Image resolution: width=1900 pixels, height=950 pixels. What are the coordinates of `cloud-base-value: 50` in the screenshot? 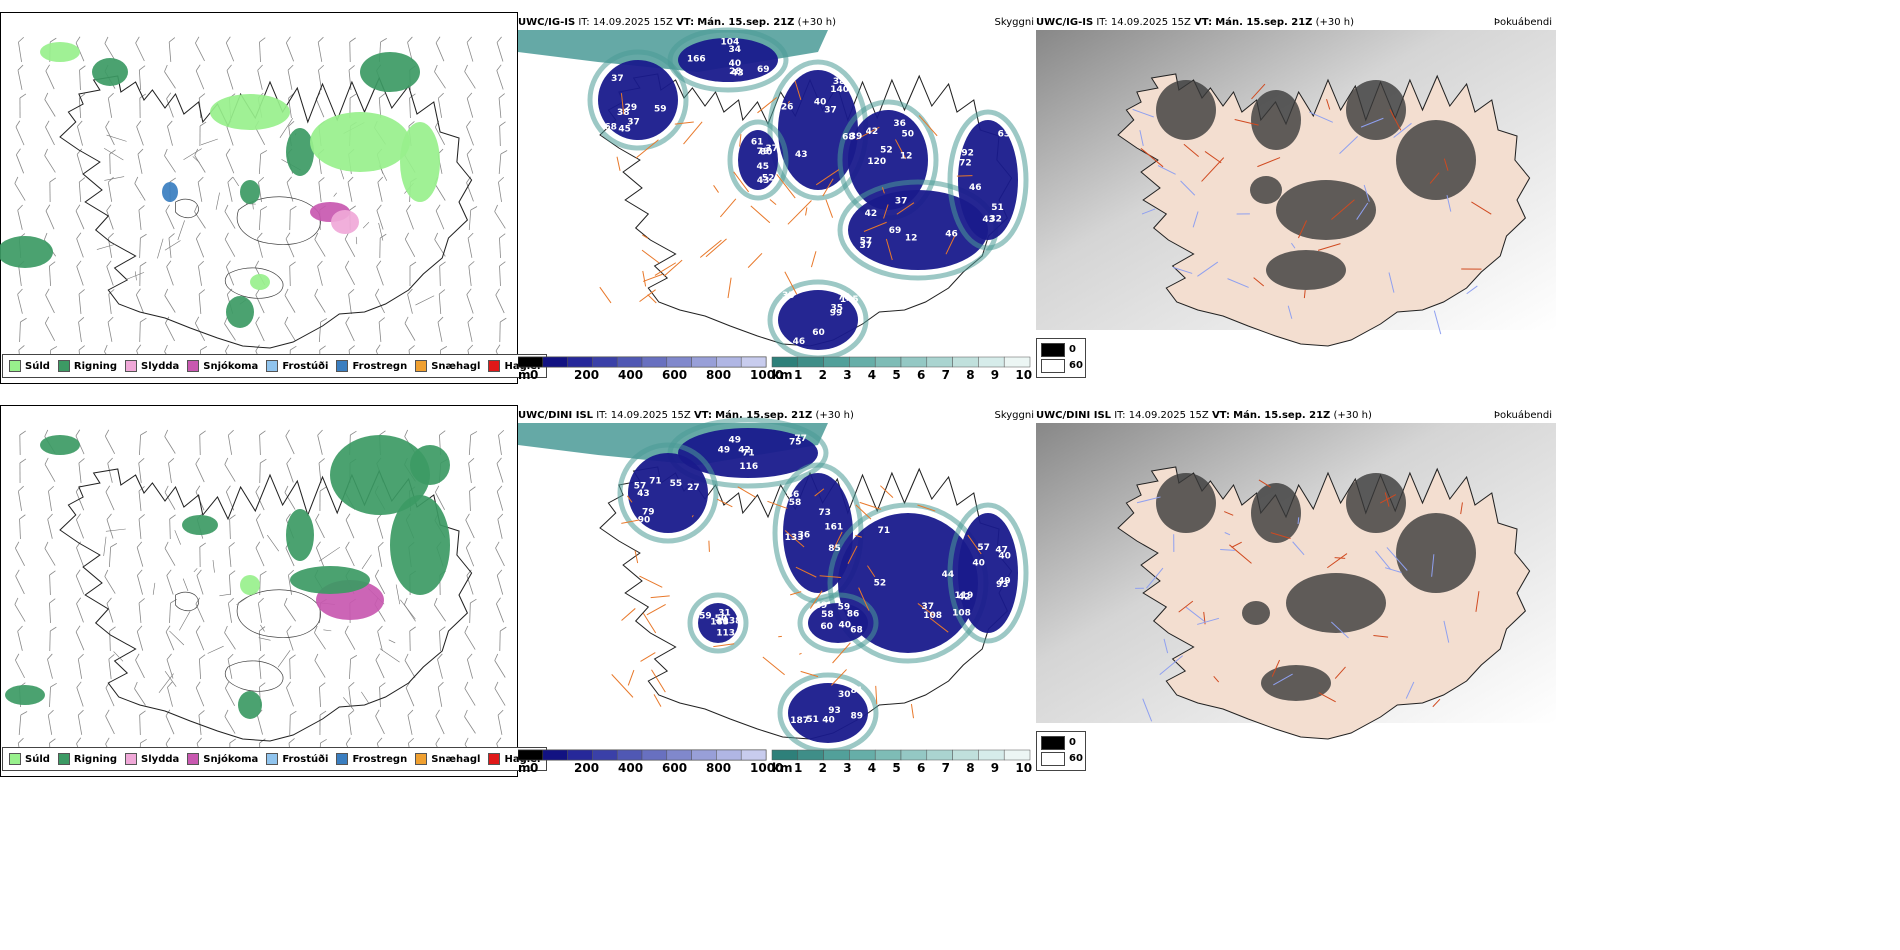 It's located at (721, 619).